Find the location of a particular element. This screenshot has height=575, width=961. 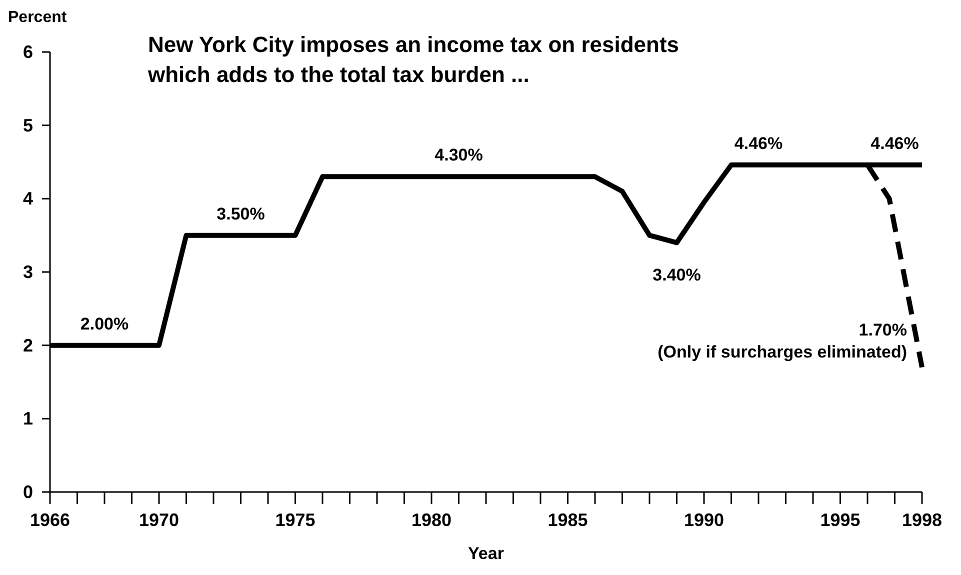

x-tick-label: 1990 is located at coordinates (704, 520).